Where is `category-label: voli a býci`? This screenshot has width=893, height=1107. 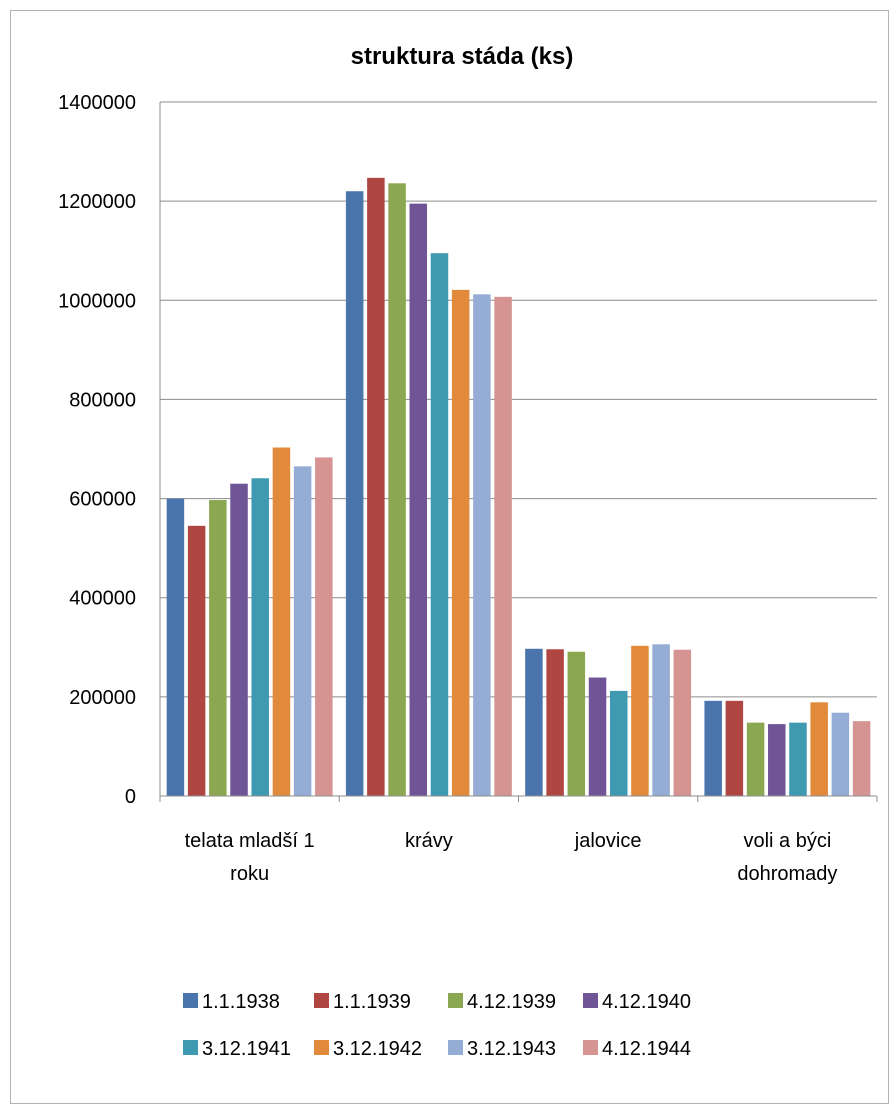 category-label: voli a býci is located at coordinates (787, 841).